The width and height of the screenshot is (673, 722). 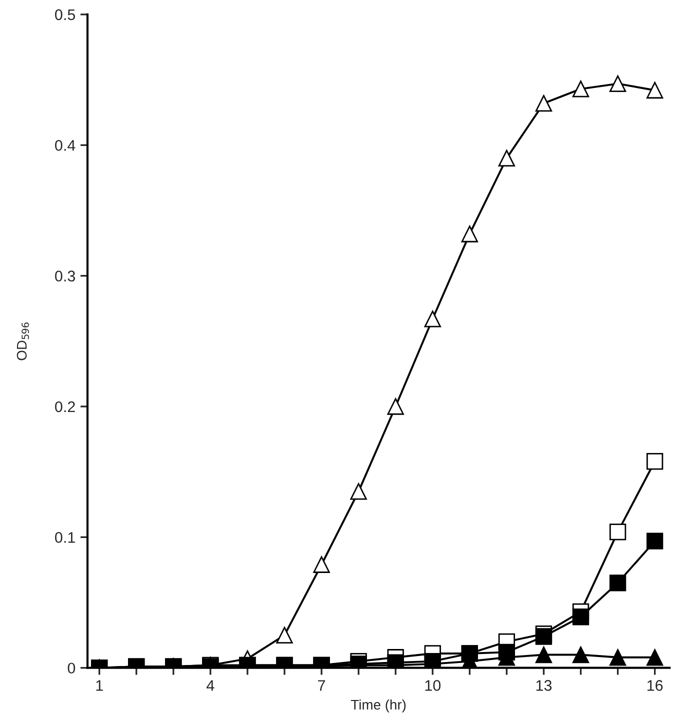 What do you see at coordinates (99, 685) in the screenshot?
I see `x-tick-label: 1` at bounding box center [99, 685].